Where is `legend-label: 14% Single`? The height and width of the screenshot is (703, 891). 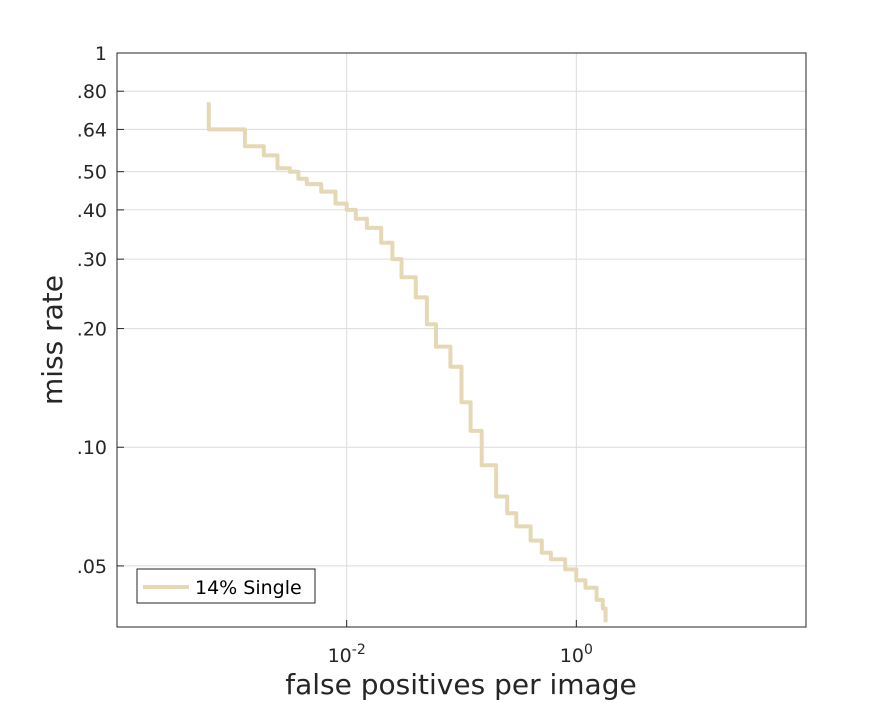
legend-label: 14% Single is located at coordinates (248, 588).